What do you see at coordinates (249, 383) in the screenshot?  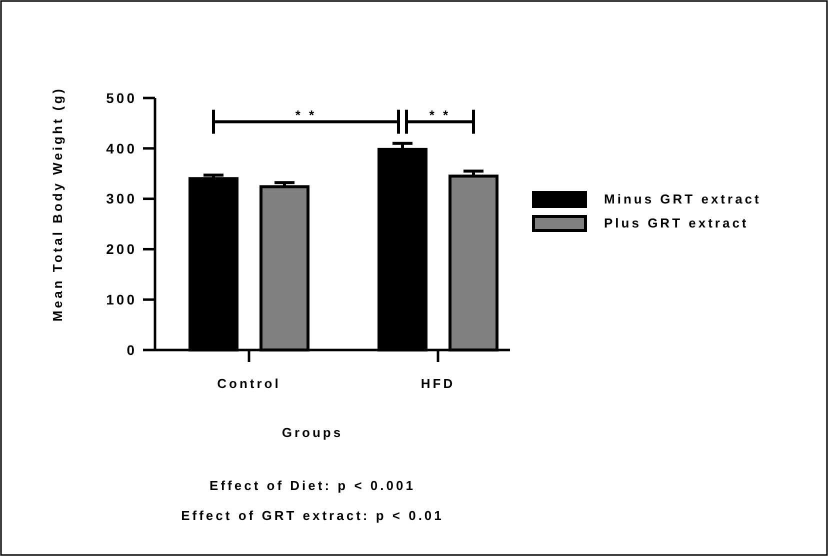 I see `x-tick-label: Control` at bounding box center [249, 383].